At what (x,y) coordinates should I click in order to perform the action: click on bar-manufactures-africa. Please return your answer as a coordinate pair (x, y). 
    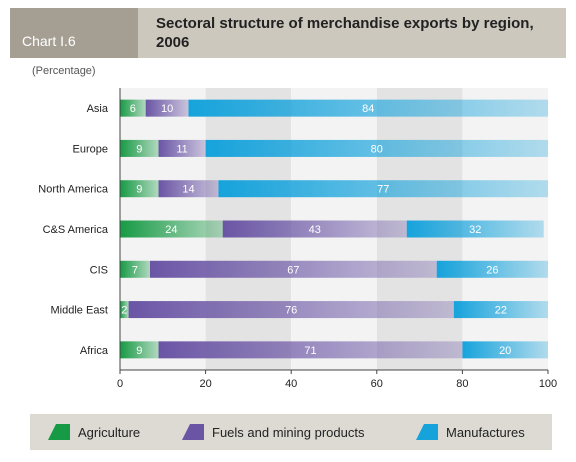
    Looking at the image, I should click on (505, 350).